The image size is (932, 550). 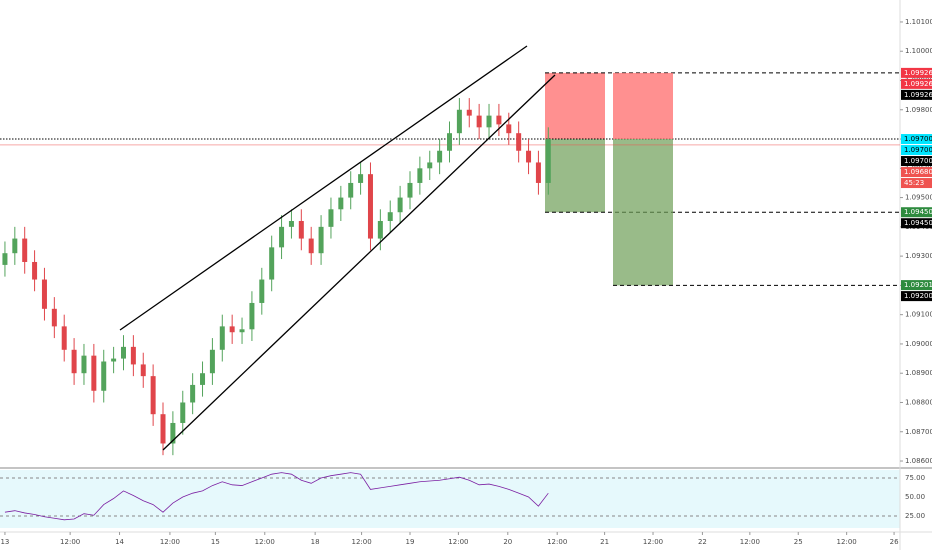 What do you see at coordinates (918, 198) in the screenshot?
I see `y-tick-label: 1.09500` at bounding box center [918, 198].